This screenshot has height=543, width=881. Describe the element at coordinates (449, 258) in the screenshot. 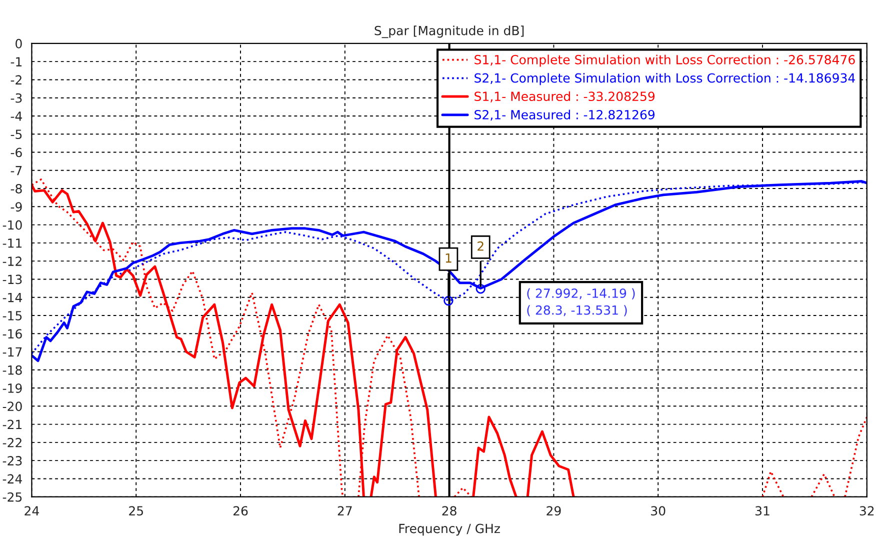

I see `annotation: 1` at that location.